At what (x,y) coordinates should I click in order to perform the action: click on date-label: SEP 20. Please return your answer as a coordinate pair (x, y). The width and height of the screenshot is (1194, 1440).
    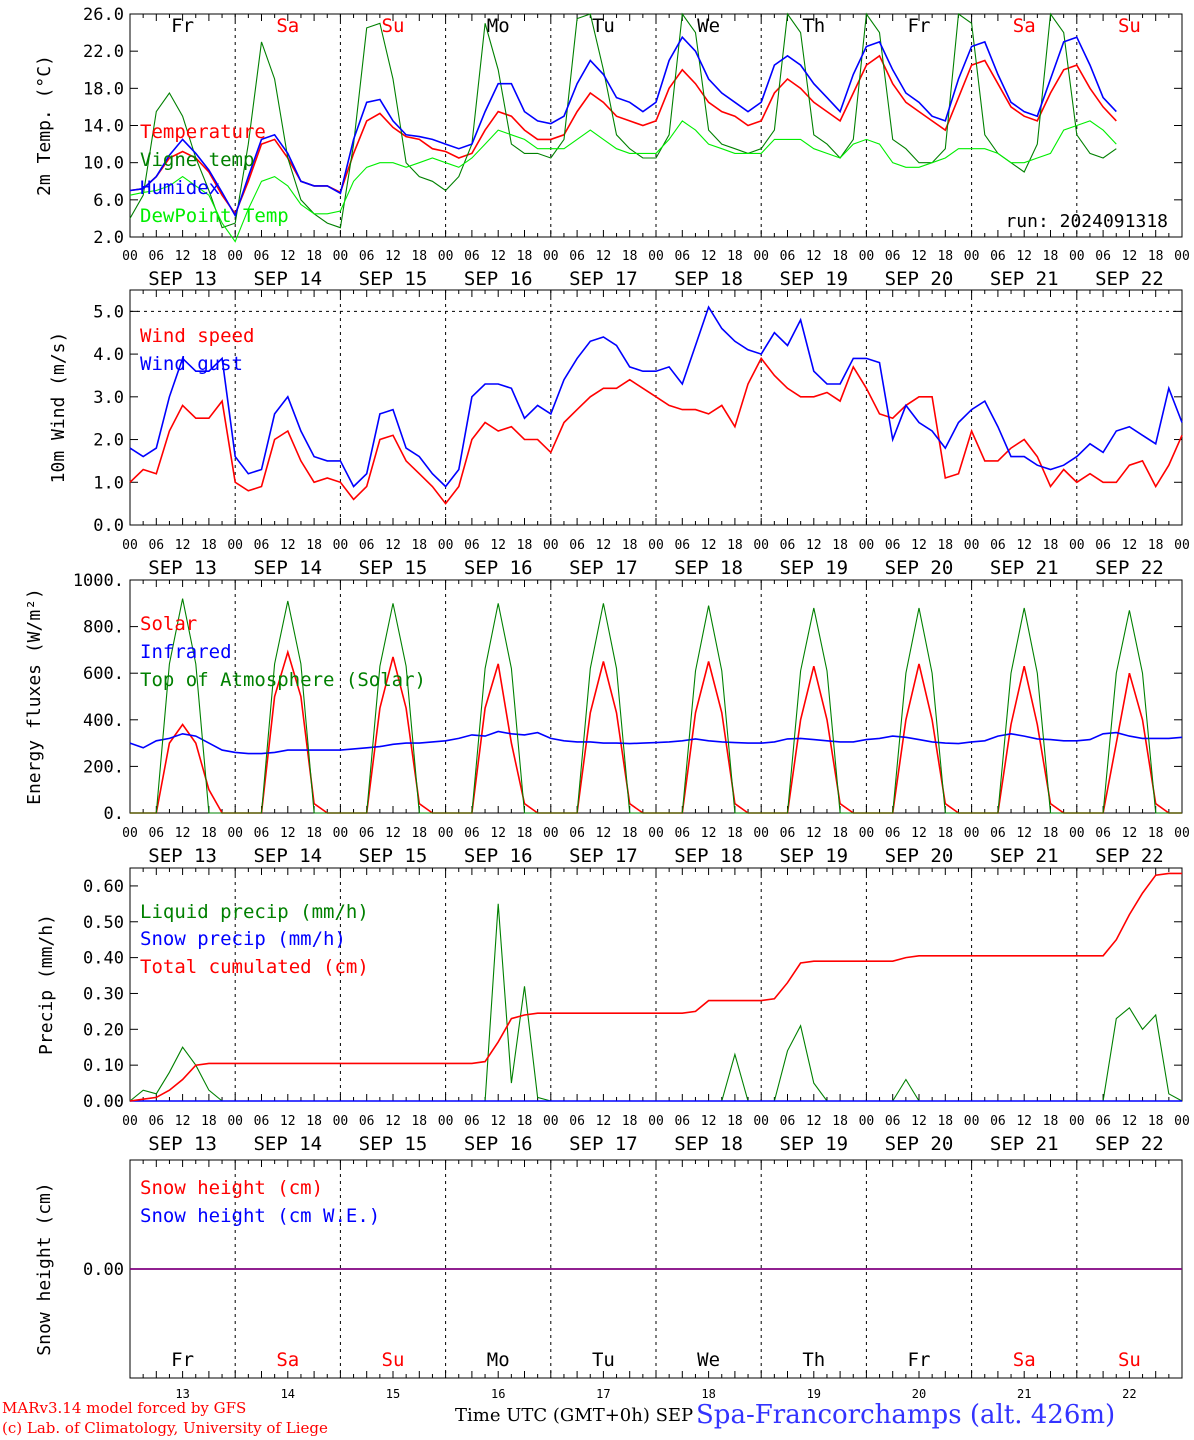
    Looking at the image, I should click on (919, 279).